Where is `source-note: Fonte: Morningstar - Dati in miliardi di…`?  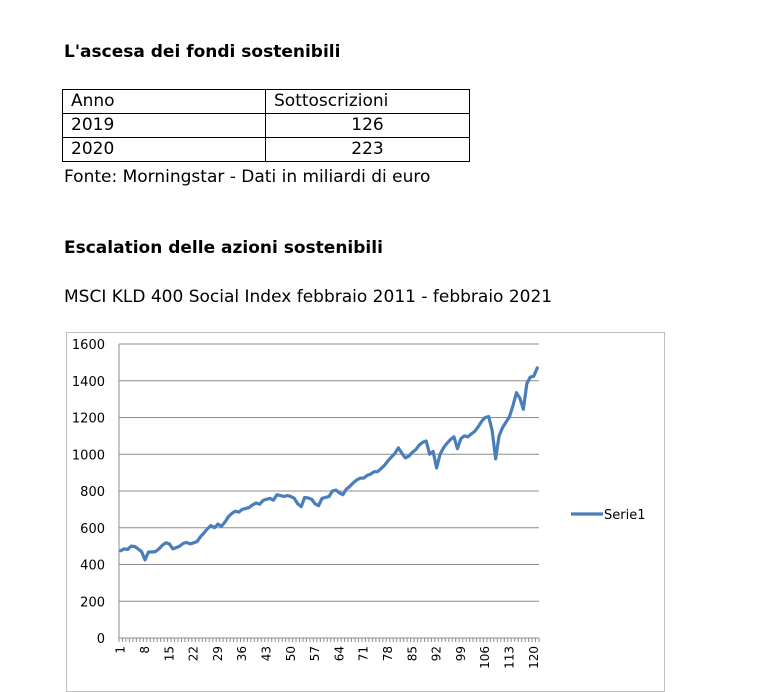
source-note: Fonte: Morningstar - Dati in miliardi di… is located at coordinates (247, 177).